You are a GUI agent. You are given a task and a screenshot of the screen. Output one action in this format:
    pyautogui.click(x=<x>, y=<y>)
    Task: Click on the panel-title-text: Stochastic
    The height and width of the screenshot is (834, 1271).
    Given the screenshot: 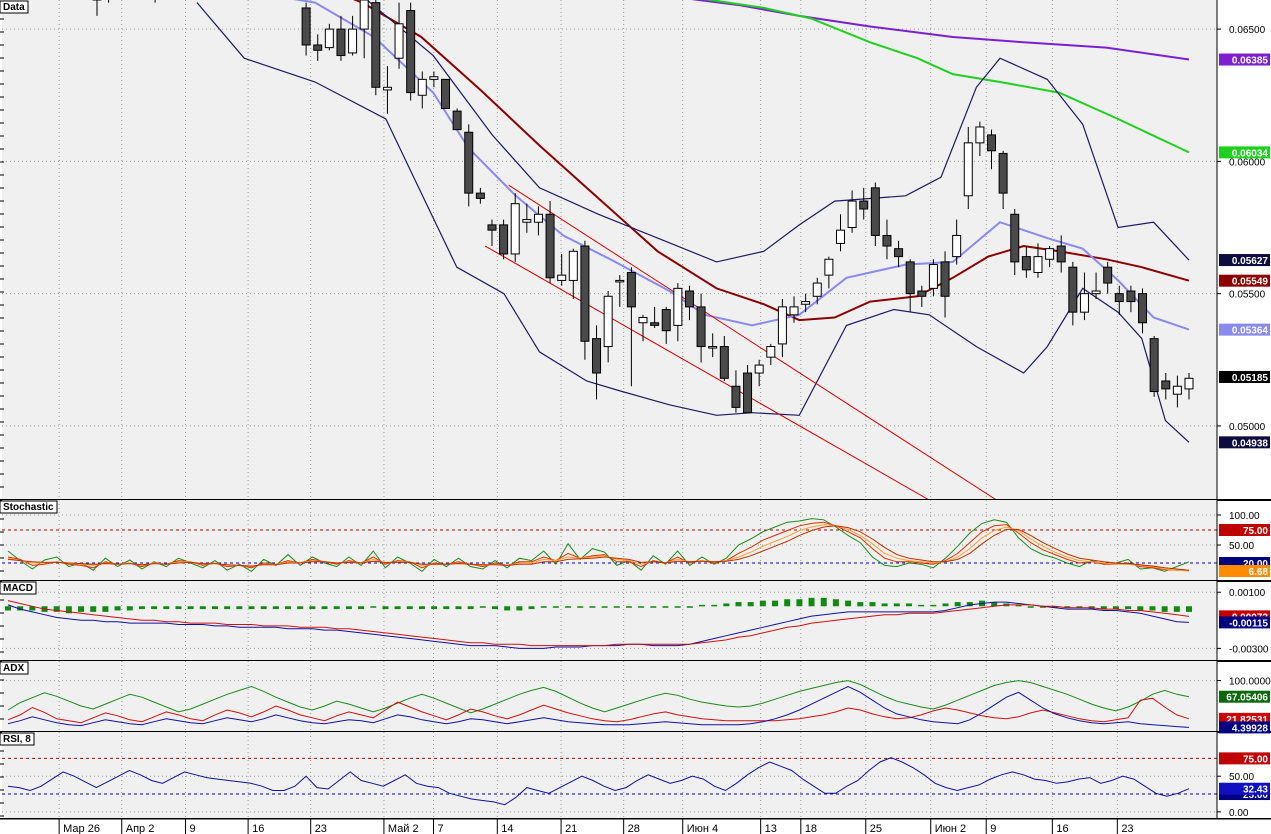 What is the action you would take?
    pyautogui.click(x=28, y=507)
    